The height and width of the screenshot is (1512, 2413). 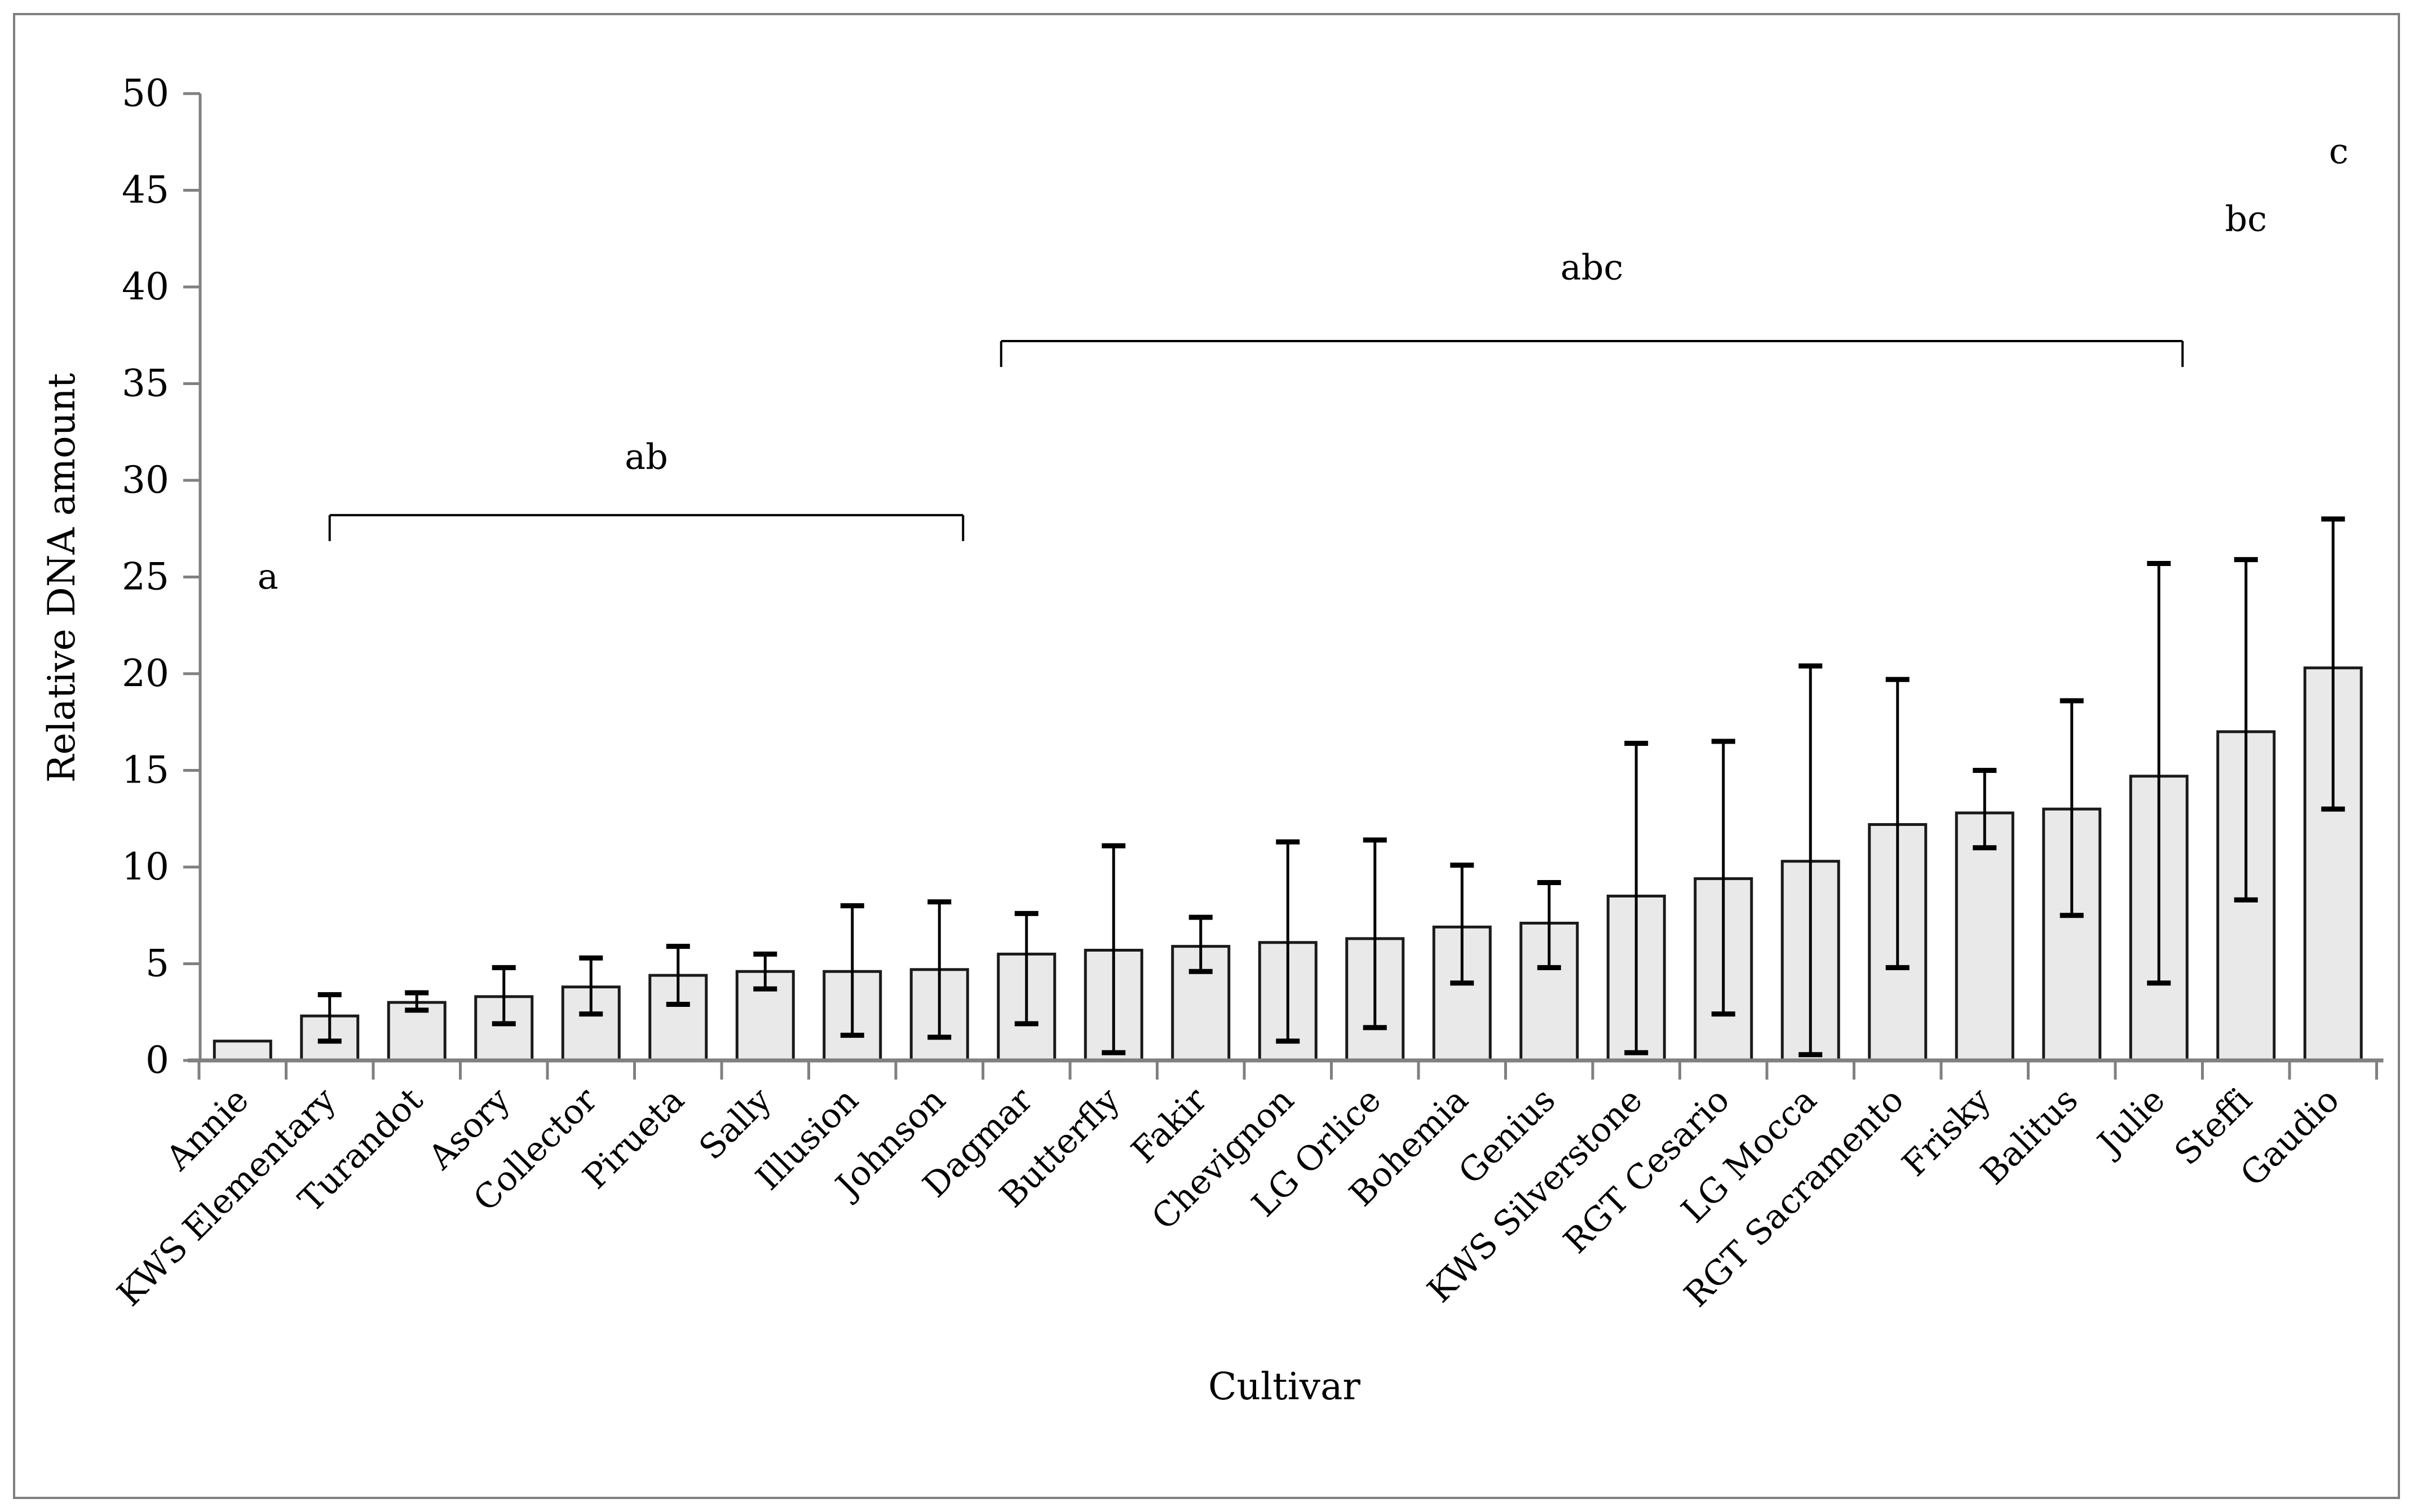 I want to click on y-tick-label: 30, so click(x=145, y=480).